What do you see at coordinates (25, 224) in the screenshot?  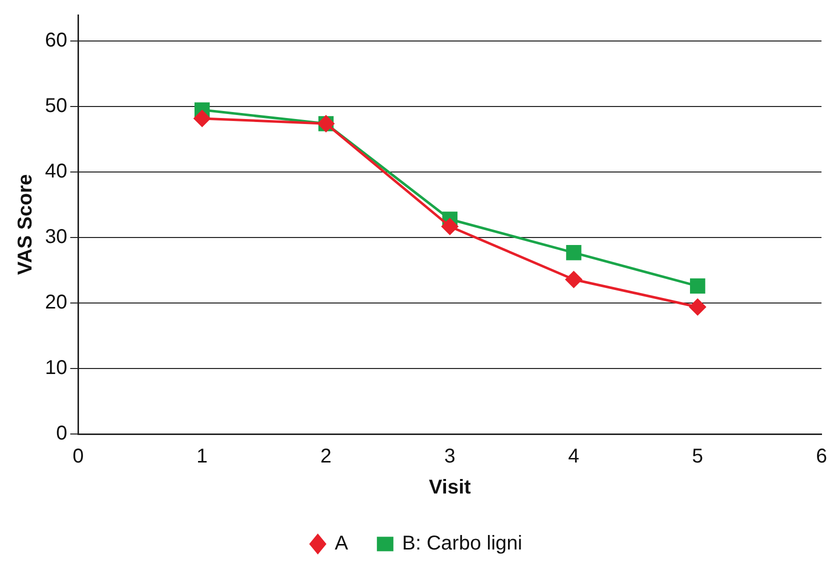 I see `y-axis-title: VAS Score` at bounding box center [25, 224].